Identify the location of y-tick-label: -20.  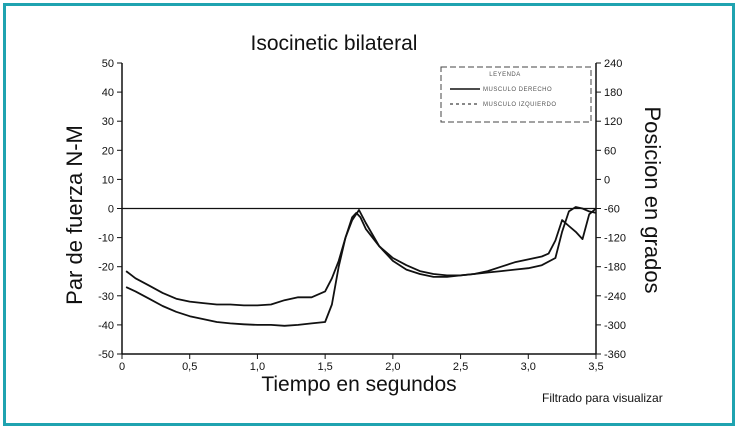
(106, 268).